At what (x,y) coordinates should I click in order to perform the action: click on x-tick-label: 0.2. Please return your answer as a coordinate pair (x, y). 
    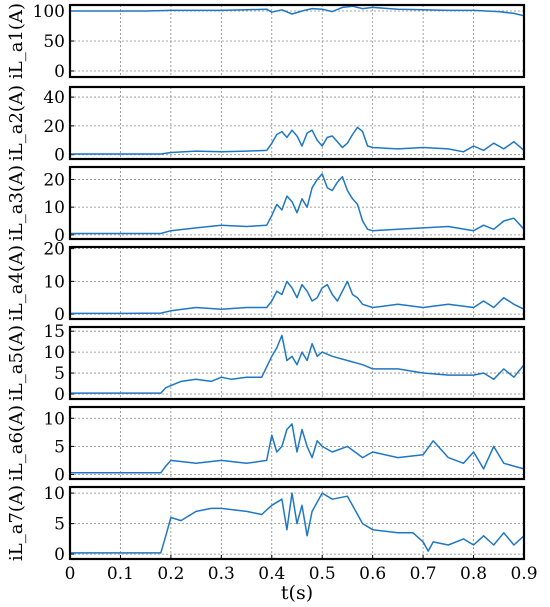
    Looking at the image, I should click on (170, 574).